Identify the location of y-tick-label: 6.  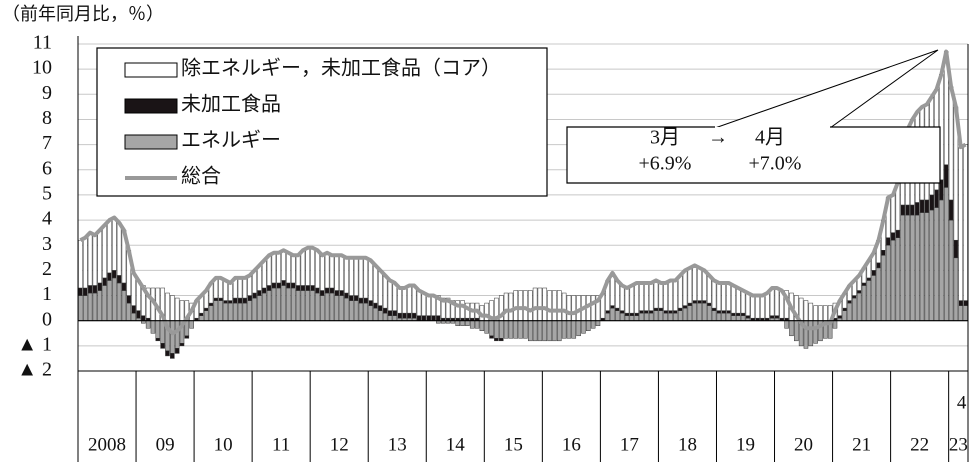
(47, 168).